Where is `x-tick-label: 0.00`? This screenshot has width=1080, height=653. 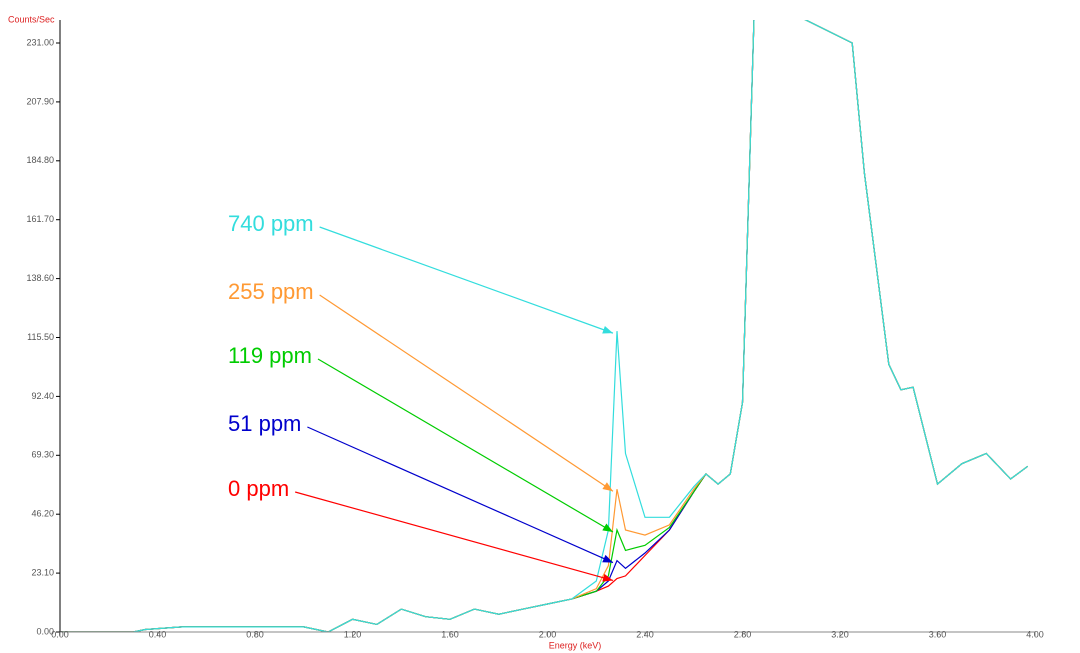
x-tick-label: 0.00 is located at coordinates (60, 634).